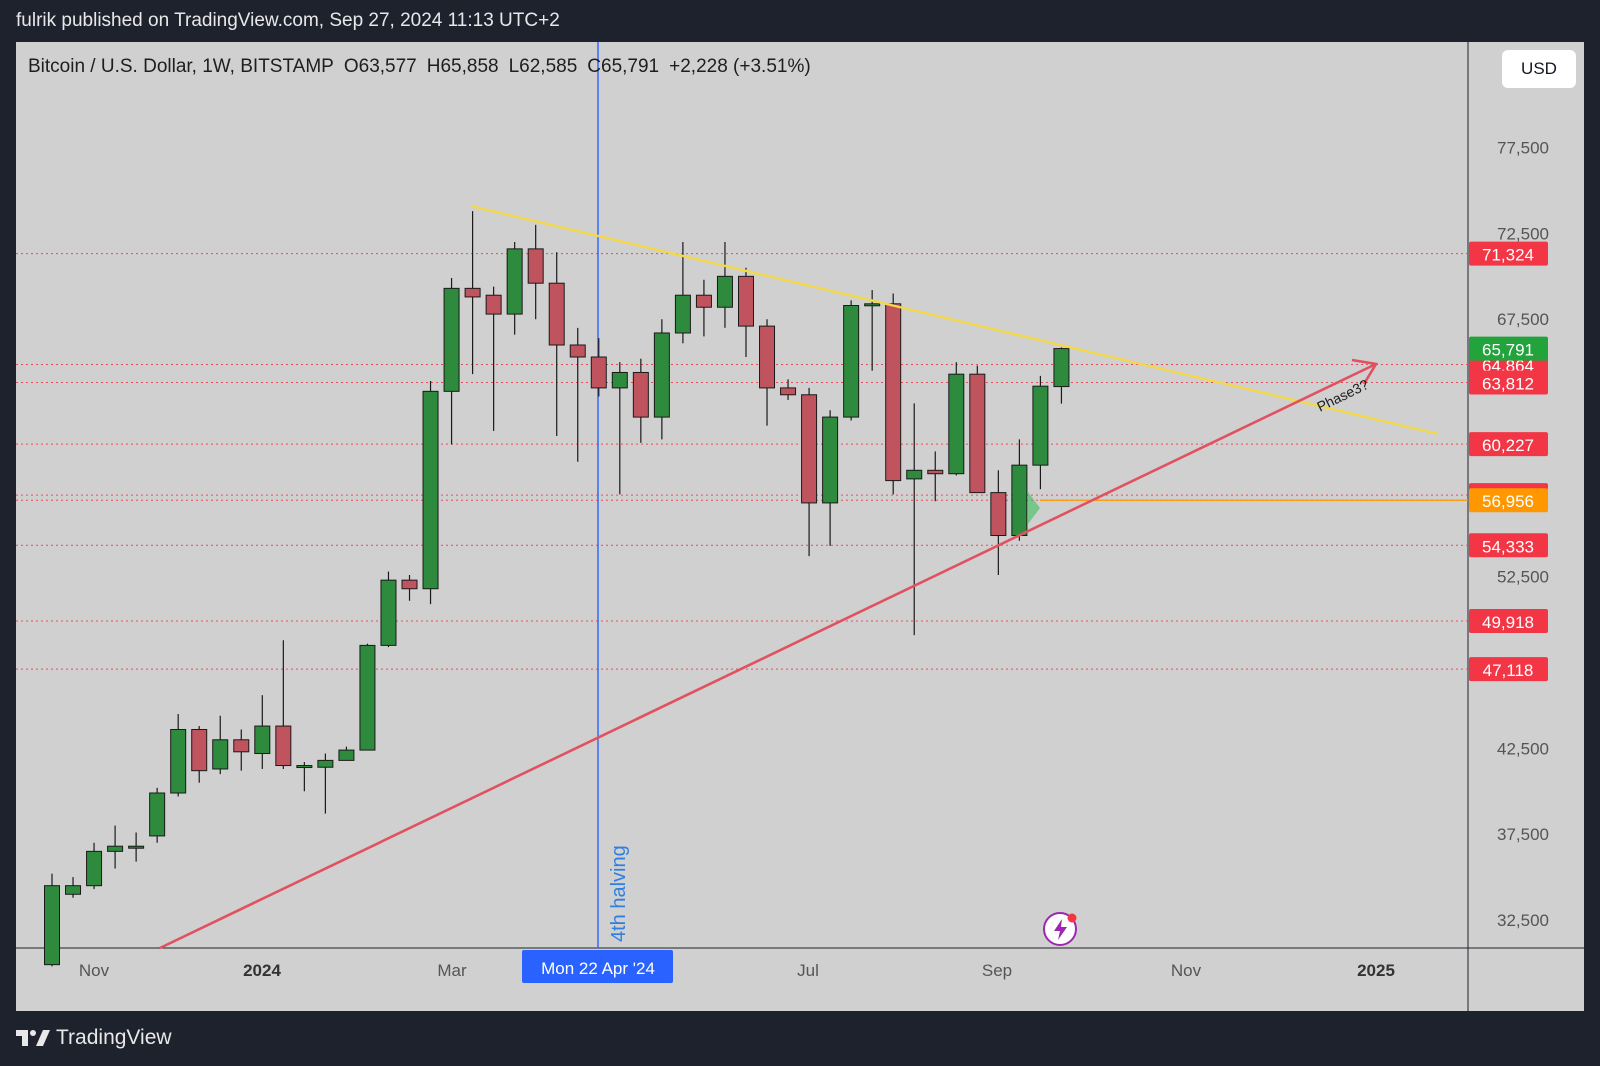  What do you see at coordinates (181, 66) in the screenshot?
I see `legend-symbol: Bitcoin / U.S. Dollar, 1W, BITSTAMP` at bounding box center [181, 66].